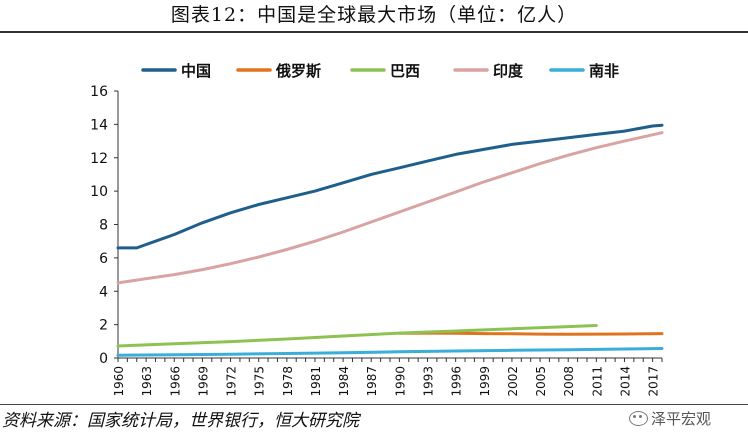  Describe the element at coordinates (232, 381) in the screenshot. I see `x-tick-label: 1972` at that location.